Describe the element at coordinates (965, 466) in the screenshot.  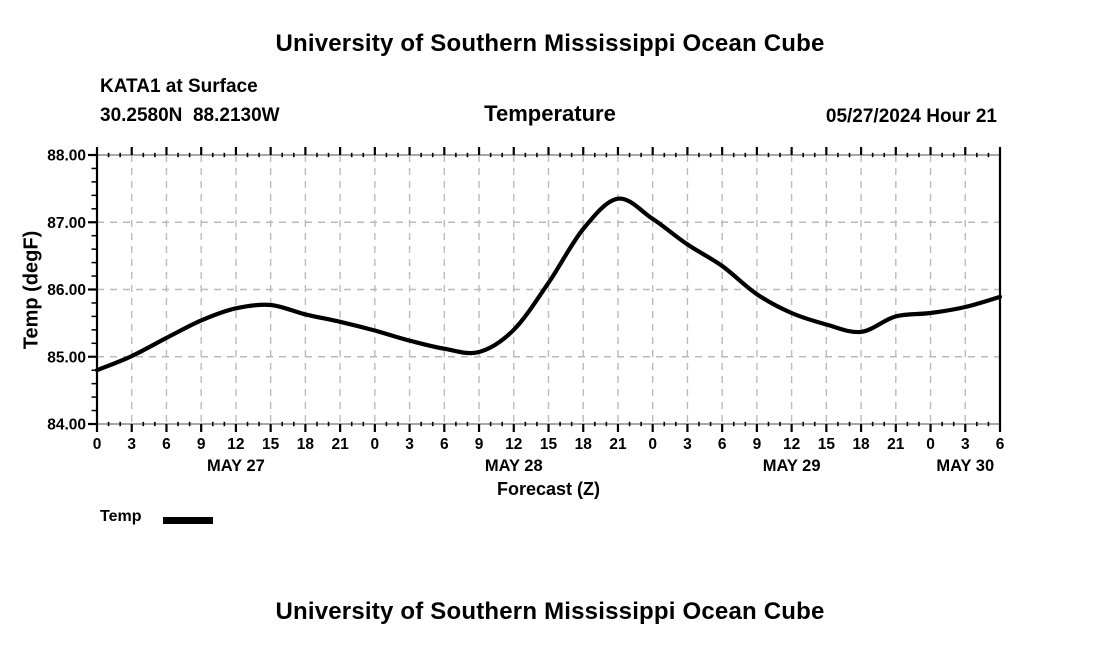
I see `x-date-label: MAY 30` at that location.